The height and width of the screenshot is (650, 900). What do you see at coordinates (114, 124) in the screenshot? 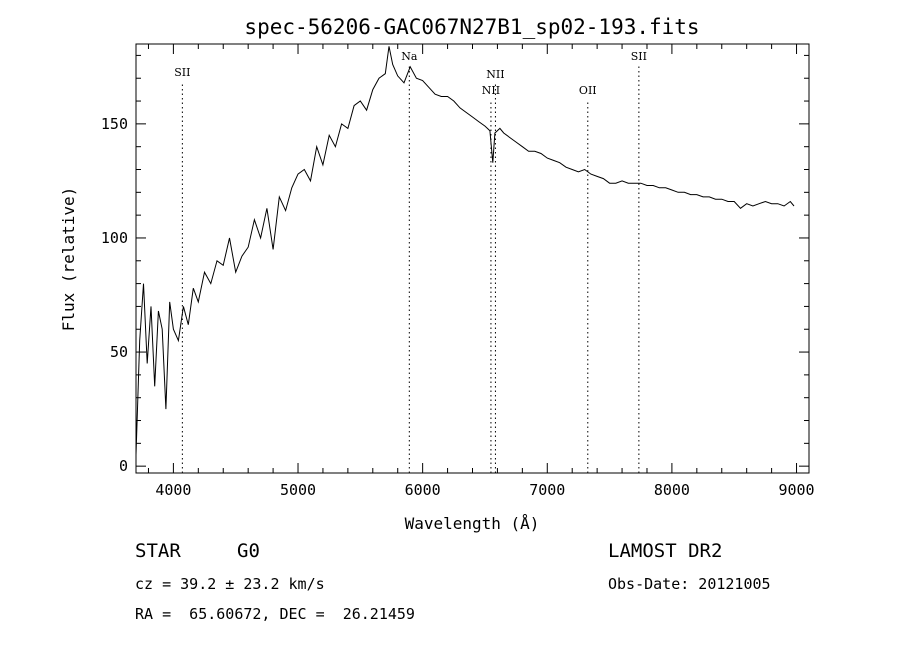
I see `y-tick-label: 150` at bounding box center [114, 124].